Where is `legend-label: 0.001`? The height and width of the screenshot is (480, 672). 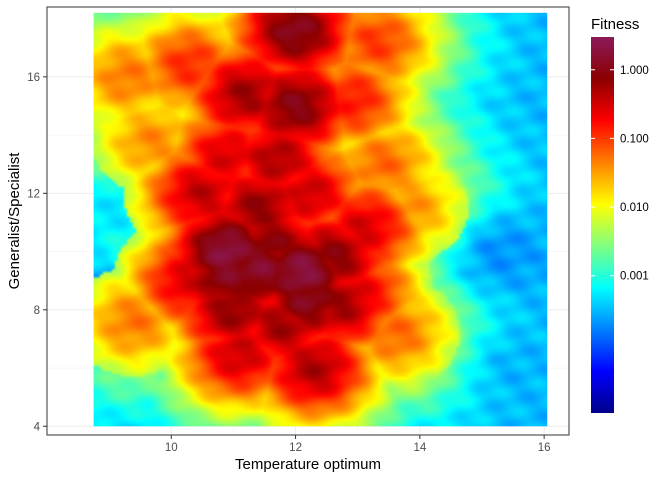
legend-label: 0.001 is located at coordinates (634, 277).